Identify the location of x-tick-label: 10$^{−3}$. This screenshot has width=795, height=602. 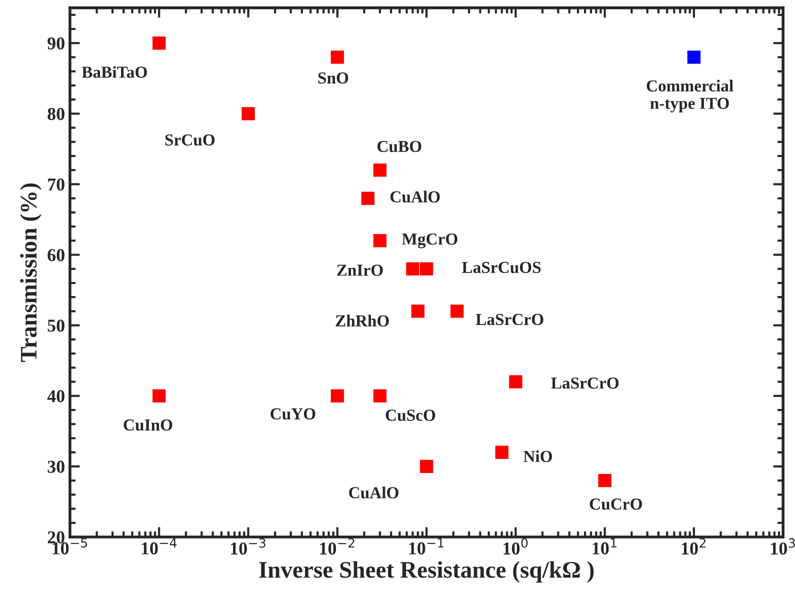
(248, 546).